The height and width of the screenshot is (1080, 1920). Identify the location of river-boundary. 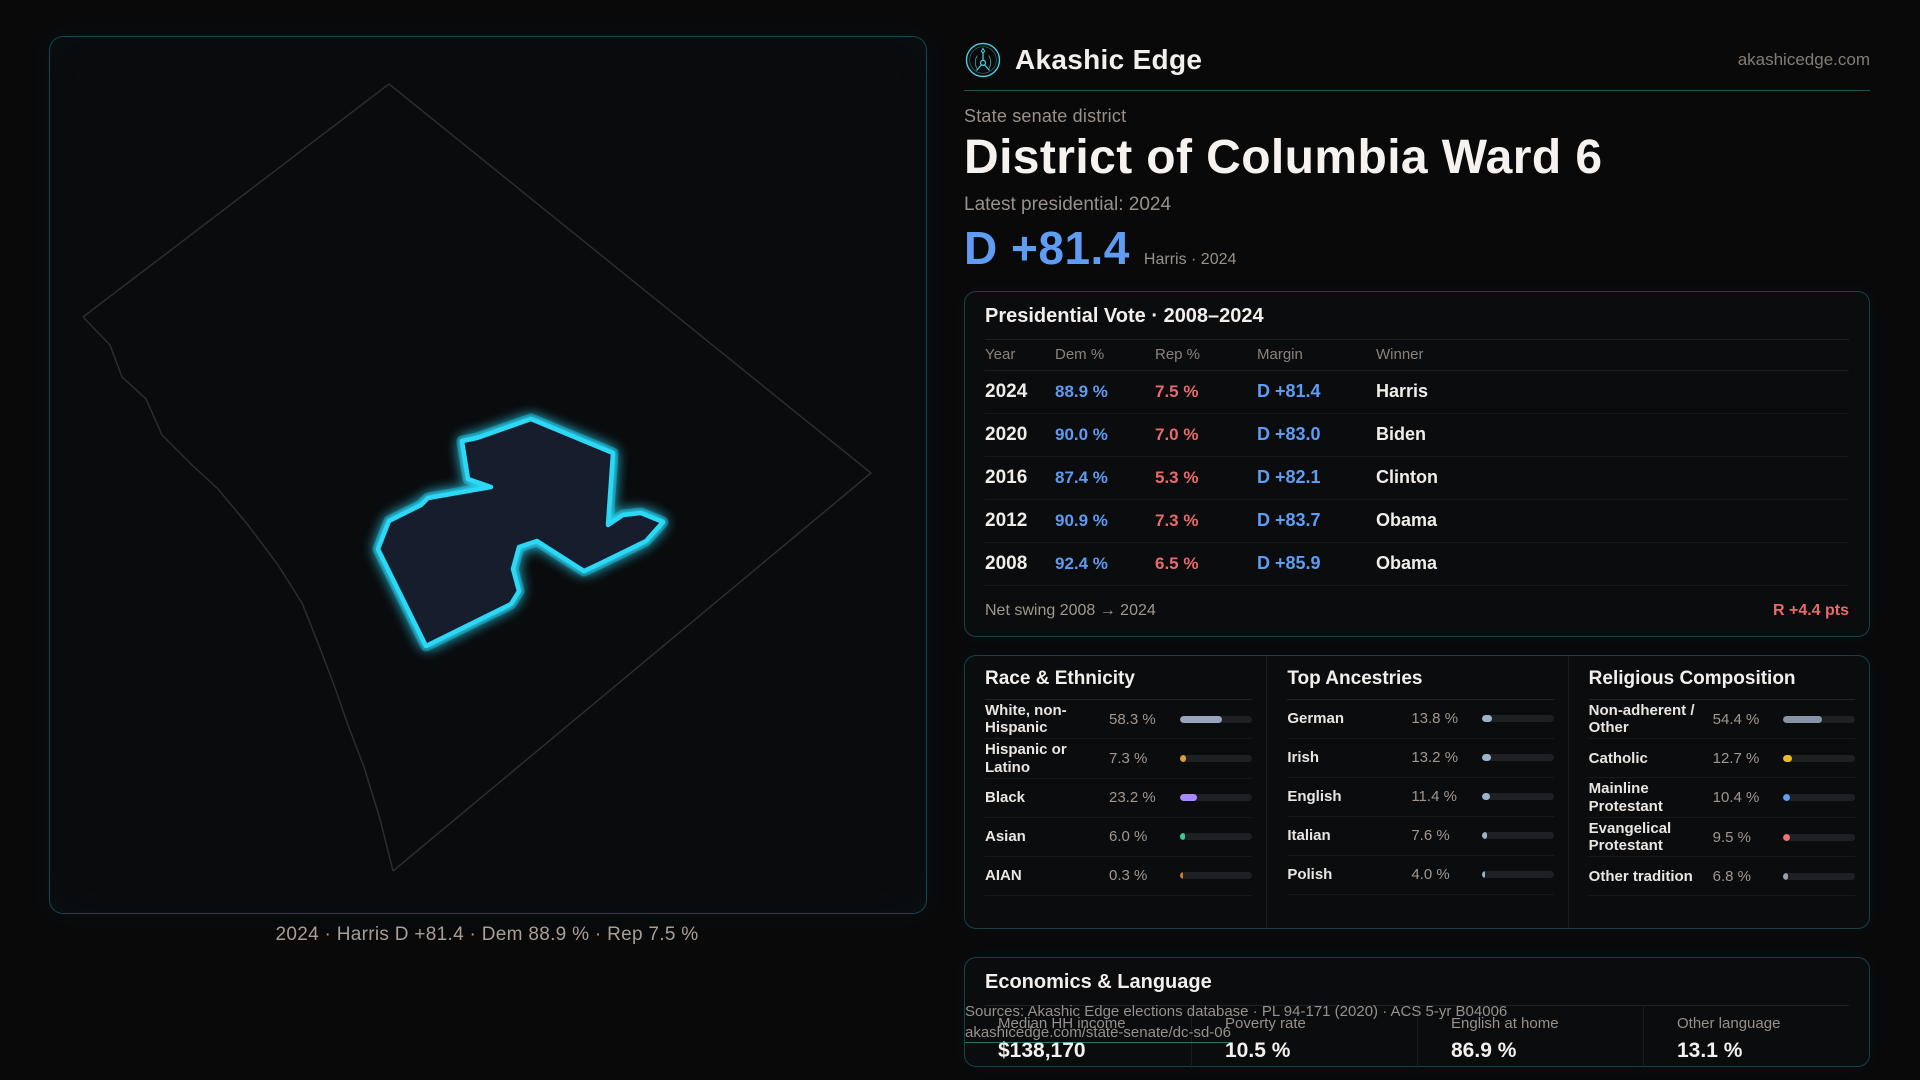
(238, 594).